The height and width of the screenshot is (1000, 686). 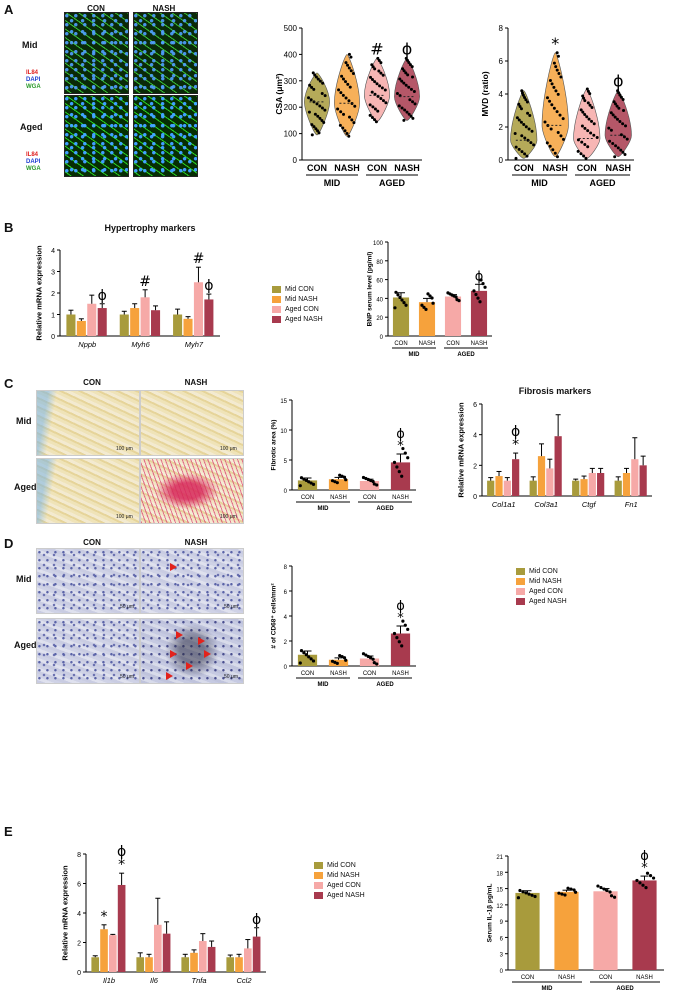 What do you see at coordinates (154, 980) in the screenshot?
I see `x-tick-label: Il6` at bounding box center [154, 980].